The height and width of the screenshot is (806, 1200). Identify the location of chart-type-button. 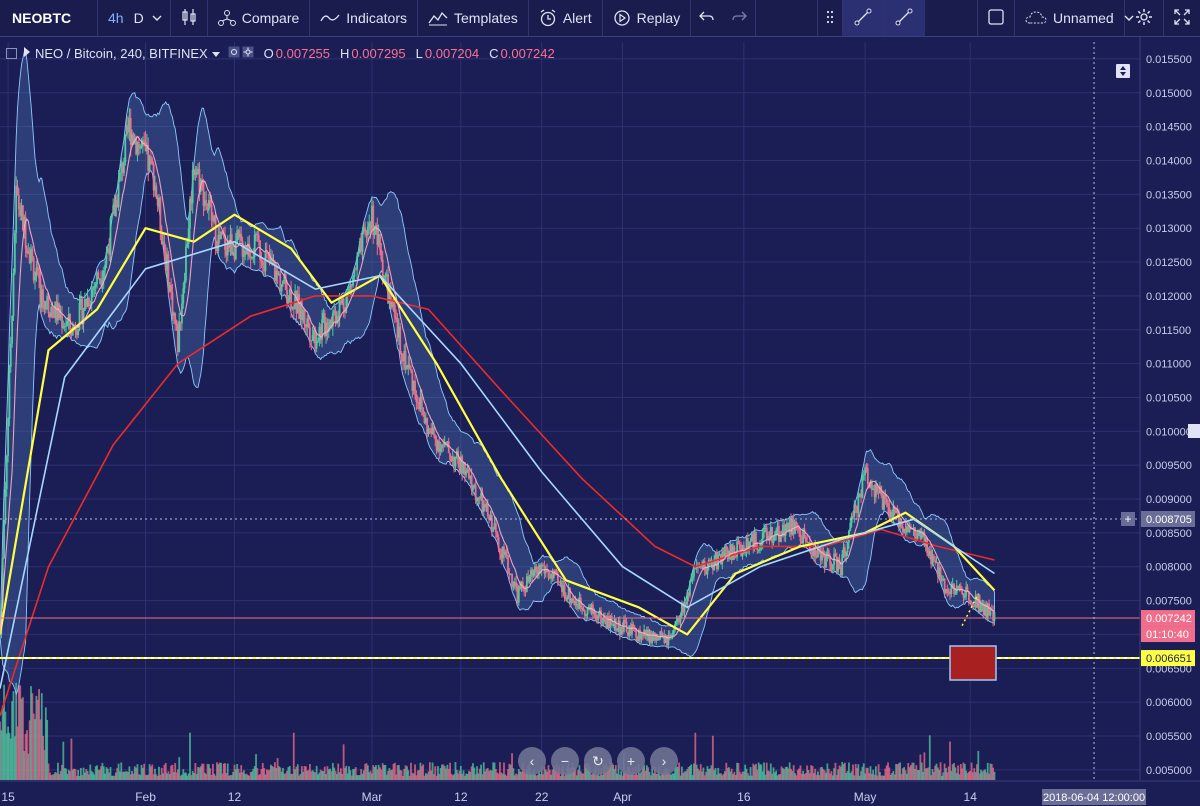
(189, 18).